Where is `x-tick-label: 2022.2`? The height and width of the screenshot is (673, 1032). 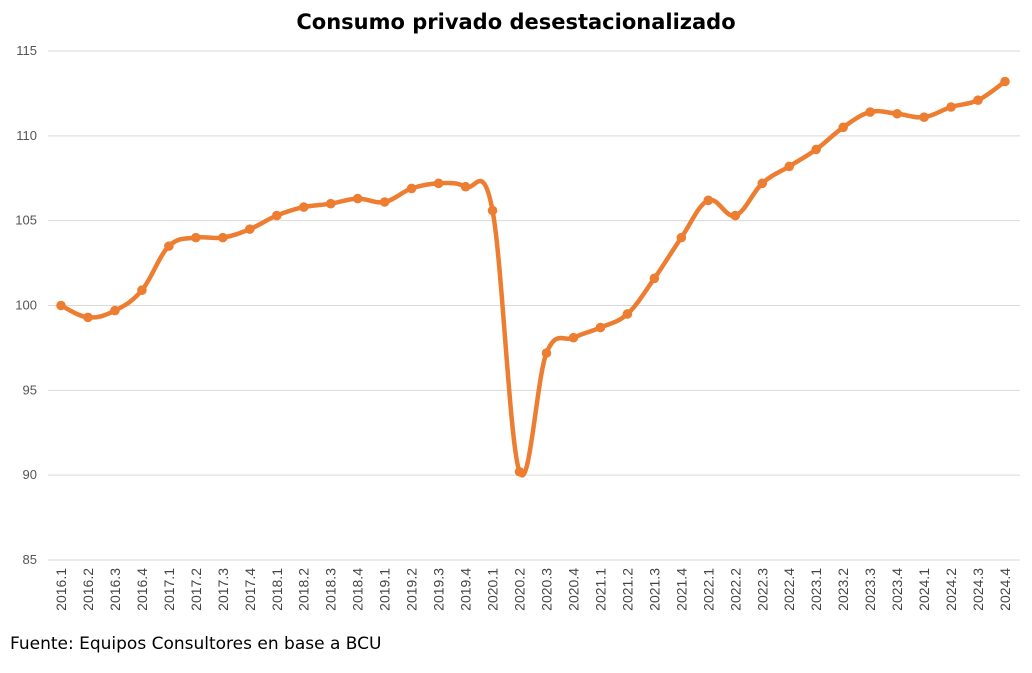 x-tick-label: 2022.2 is located at coordinates (735, 589).